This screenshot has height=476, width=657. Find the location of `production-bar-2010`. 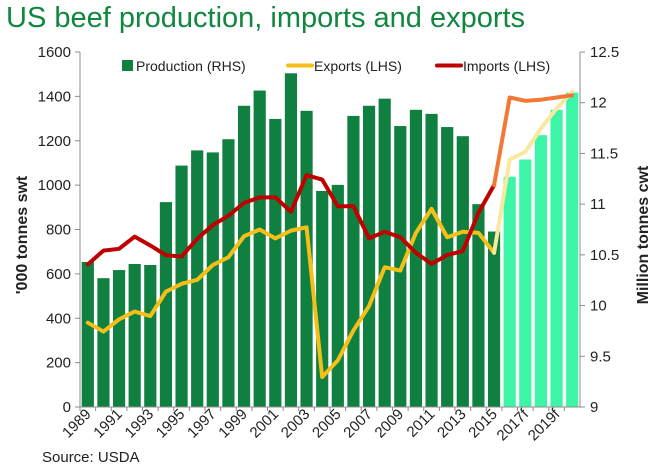

production-bar-2010 is located at coordinates (416, 258).